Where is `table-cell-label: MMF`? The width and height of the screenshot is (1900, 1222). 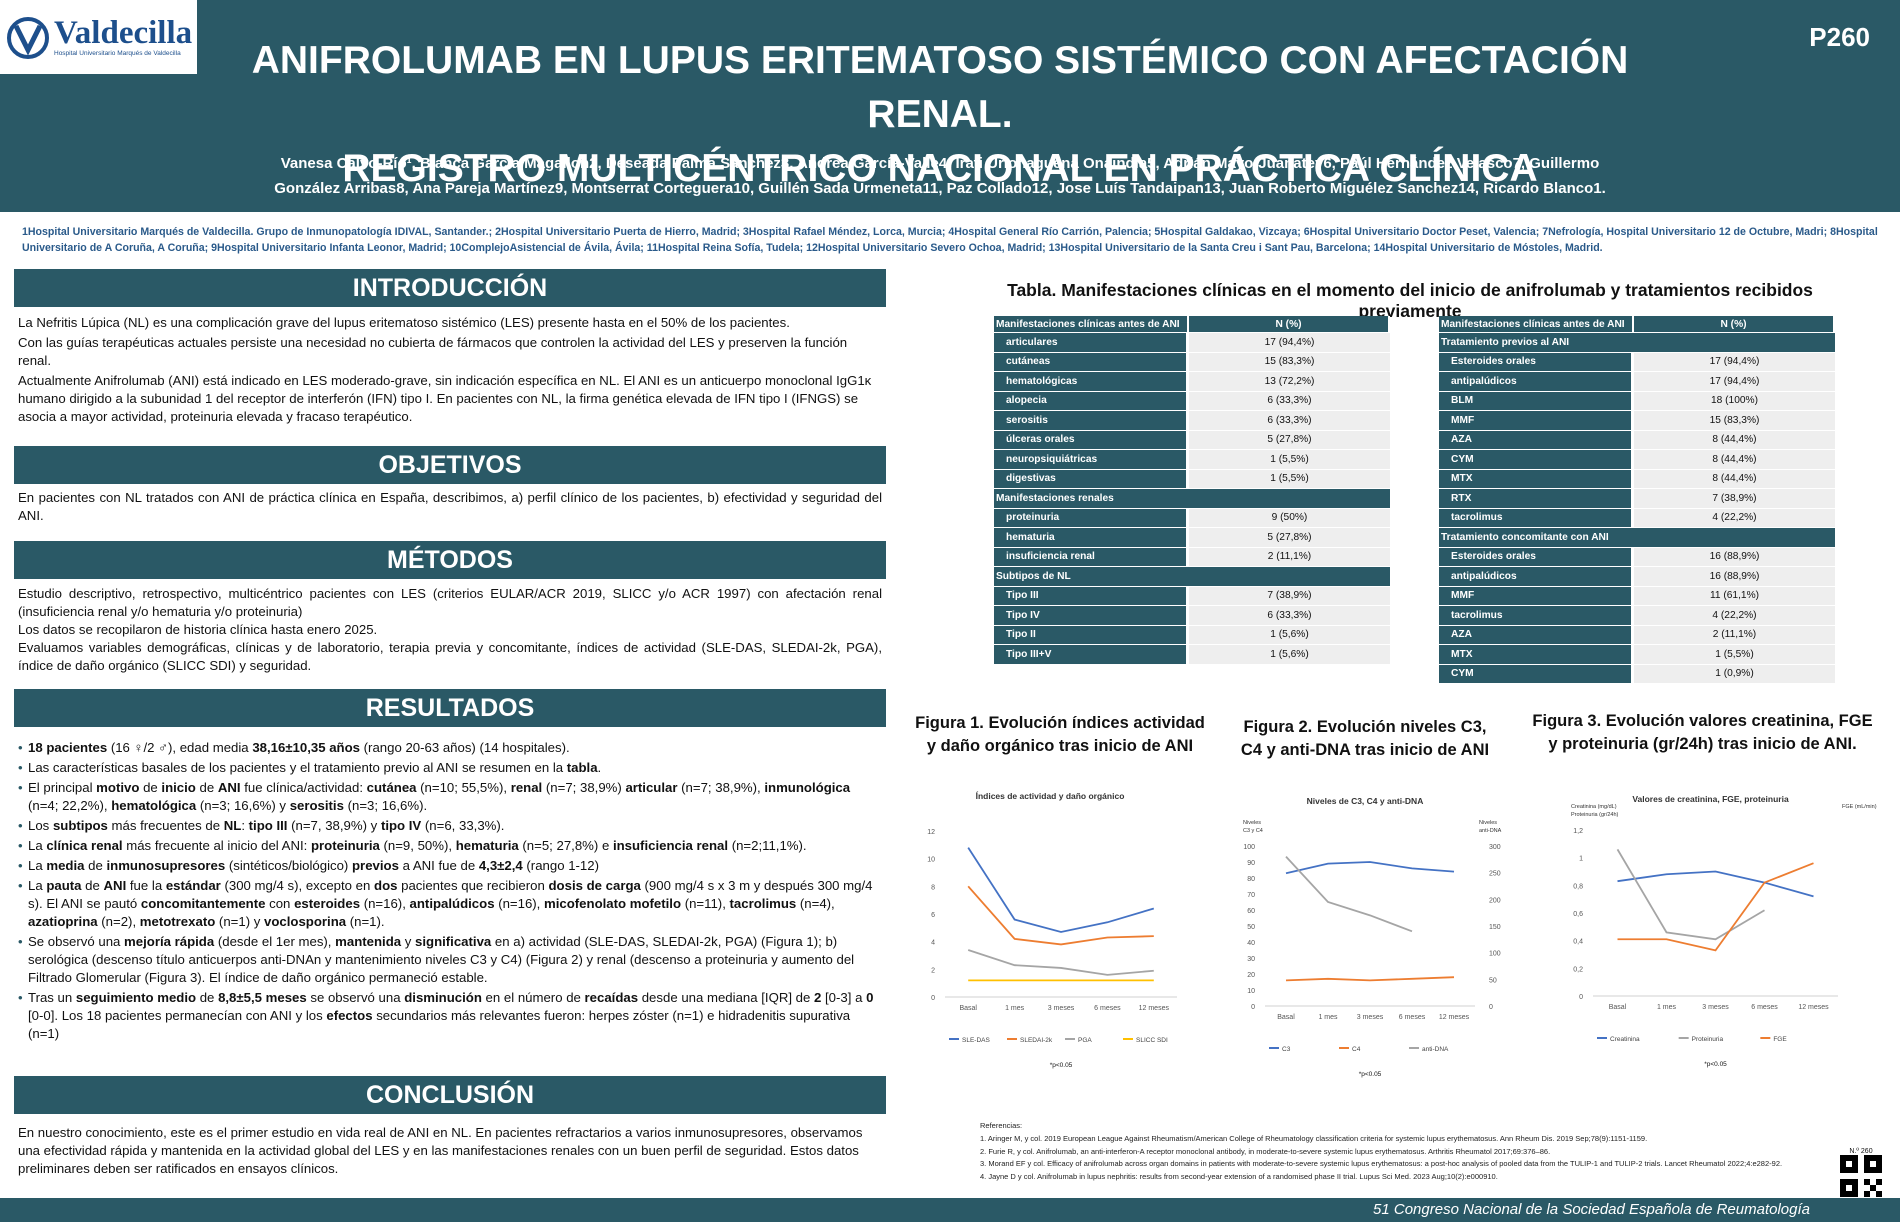 table-cell-label: MMF is located at coordinates (1536, 595).